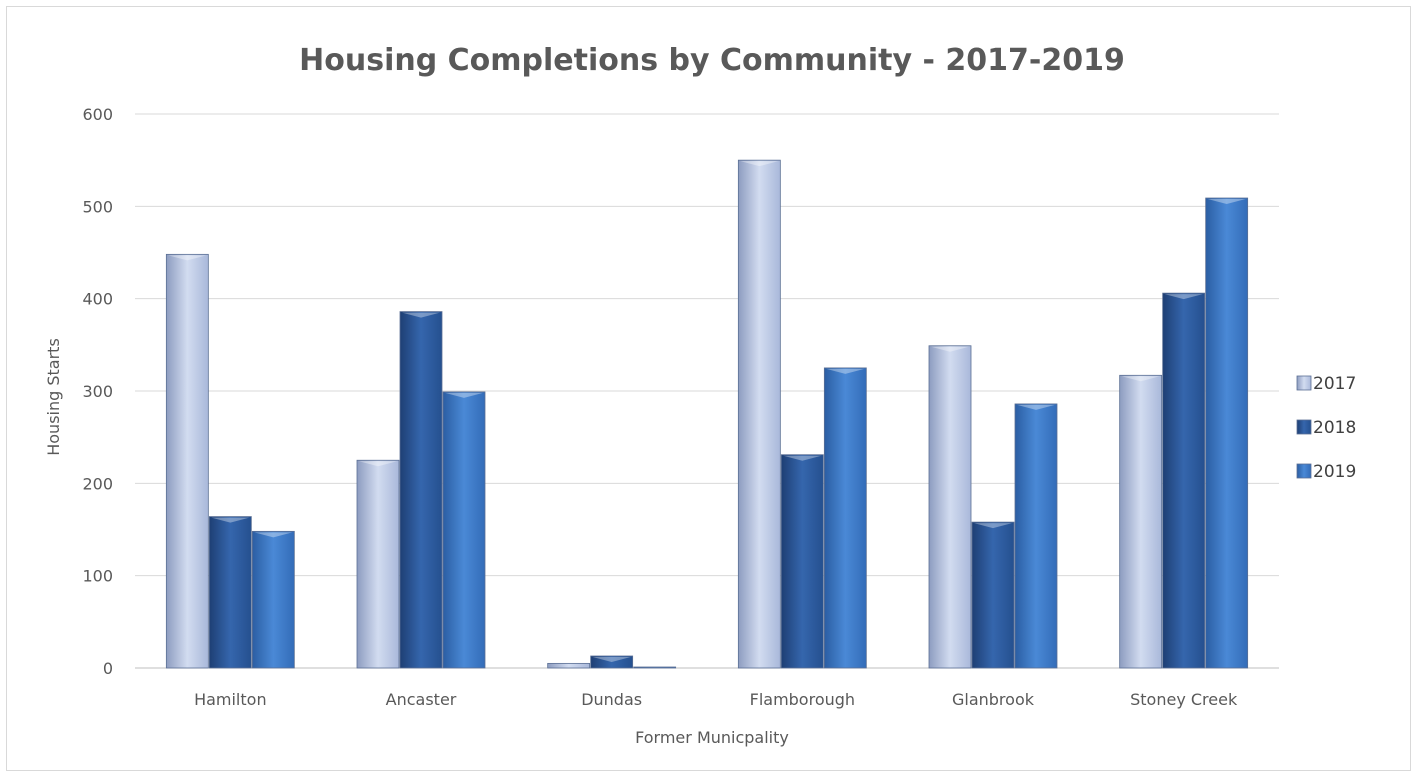  Describe the element at coordinates (97, 576) in the screenshot. I see `y-tick-label: 100` at that location.